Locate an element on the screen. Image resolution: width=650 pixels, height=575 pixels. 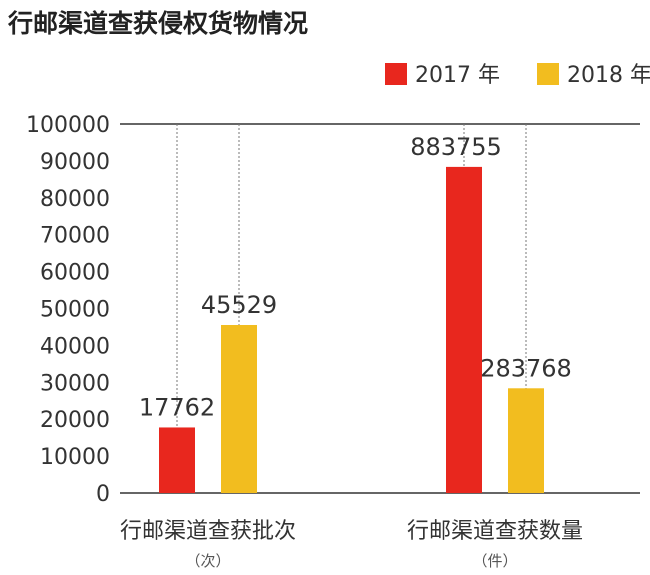
data-label: 883755 is located at coordinates (456, 147).